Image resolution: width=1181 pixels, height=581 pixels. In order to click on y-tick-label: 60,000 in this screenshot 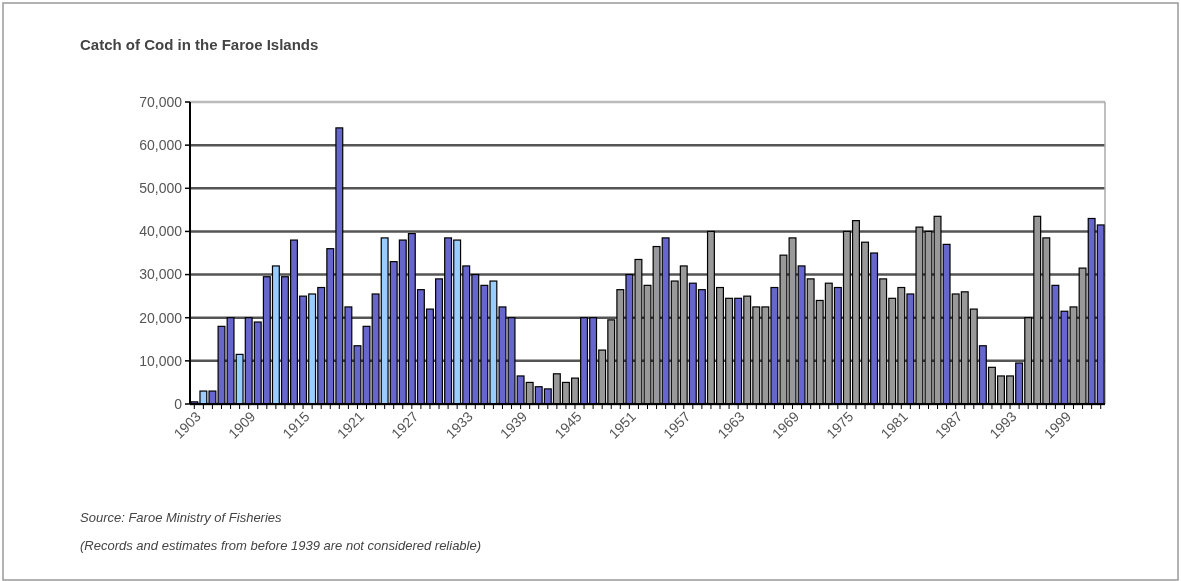, I will do `click(161, 145)`.